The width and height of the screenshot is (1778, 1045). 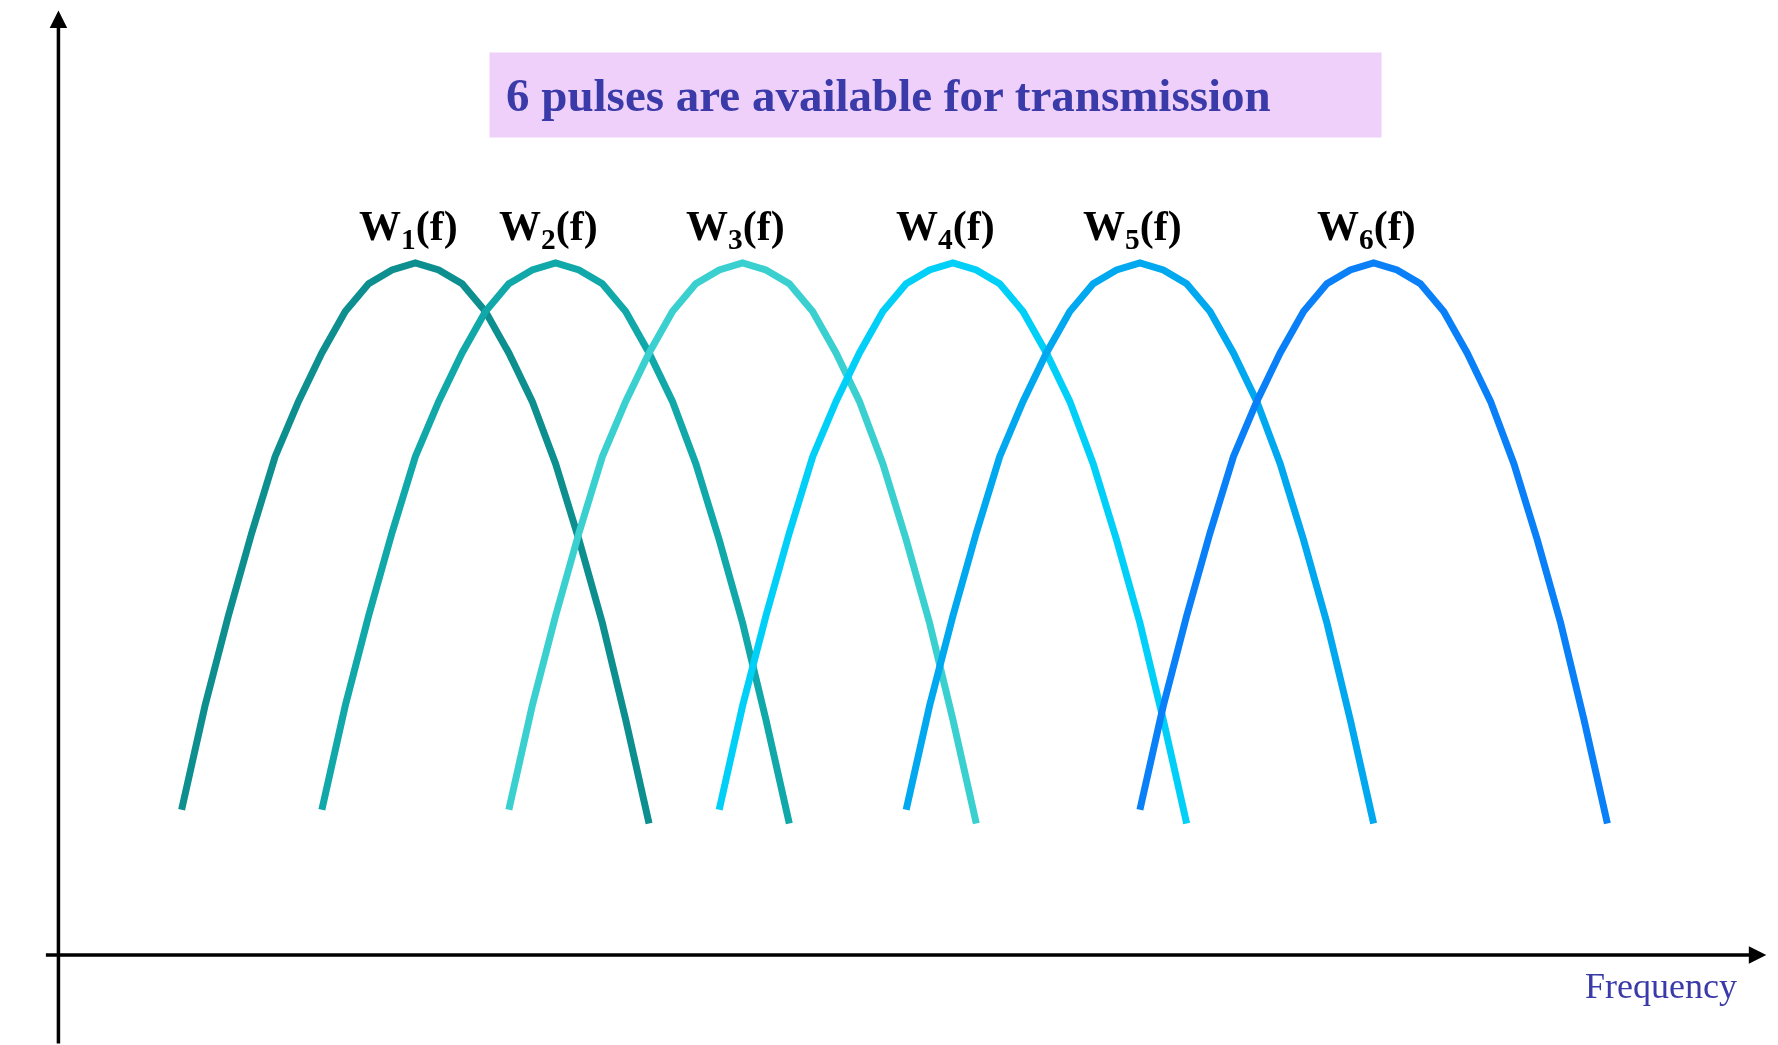 What do you see at coordinates (1132, 229) in the screenshot?
I see `series-label: W$_{5}$(f)` at bounding box center [1132, 229].